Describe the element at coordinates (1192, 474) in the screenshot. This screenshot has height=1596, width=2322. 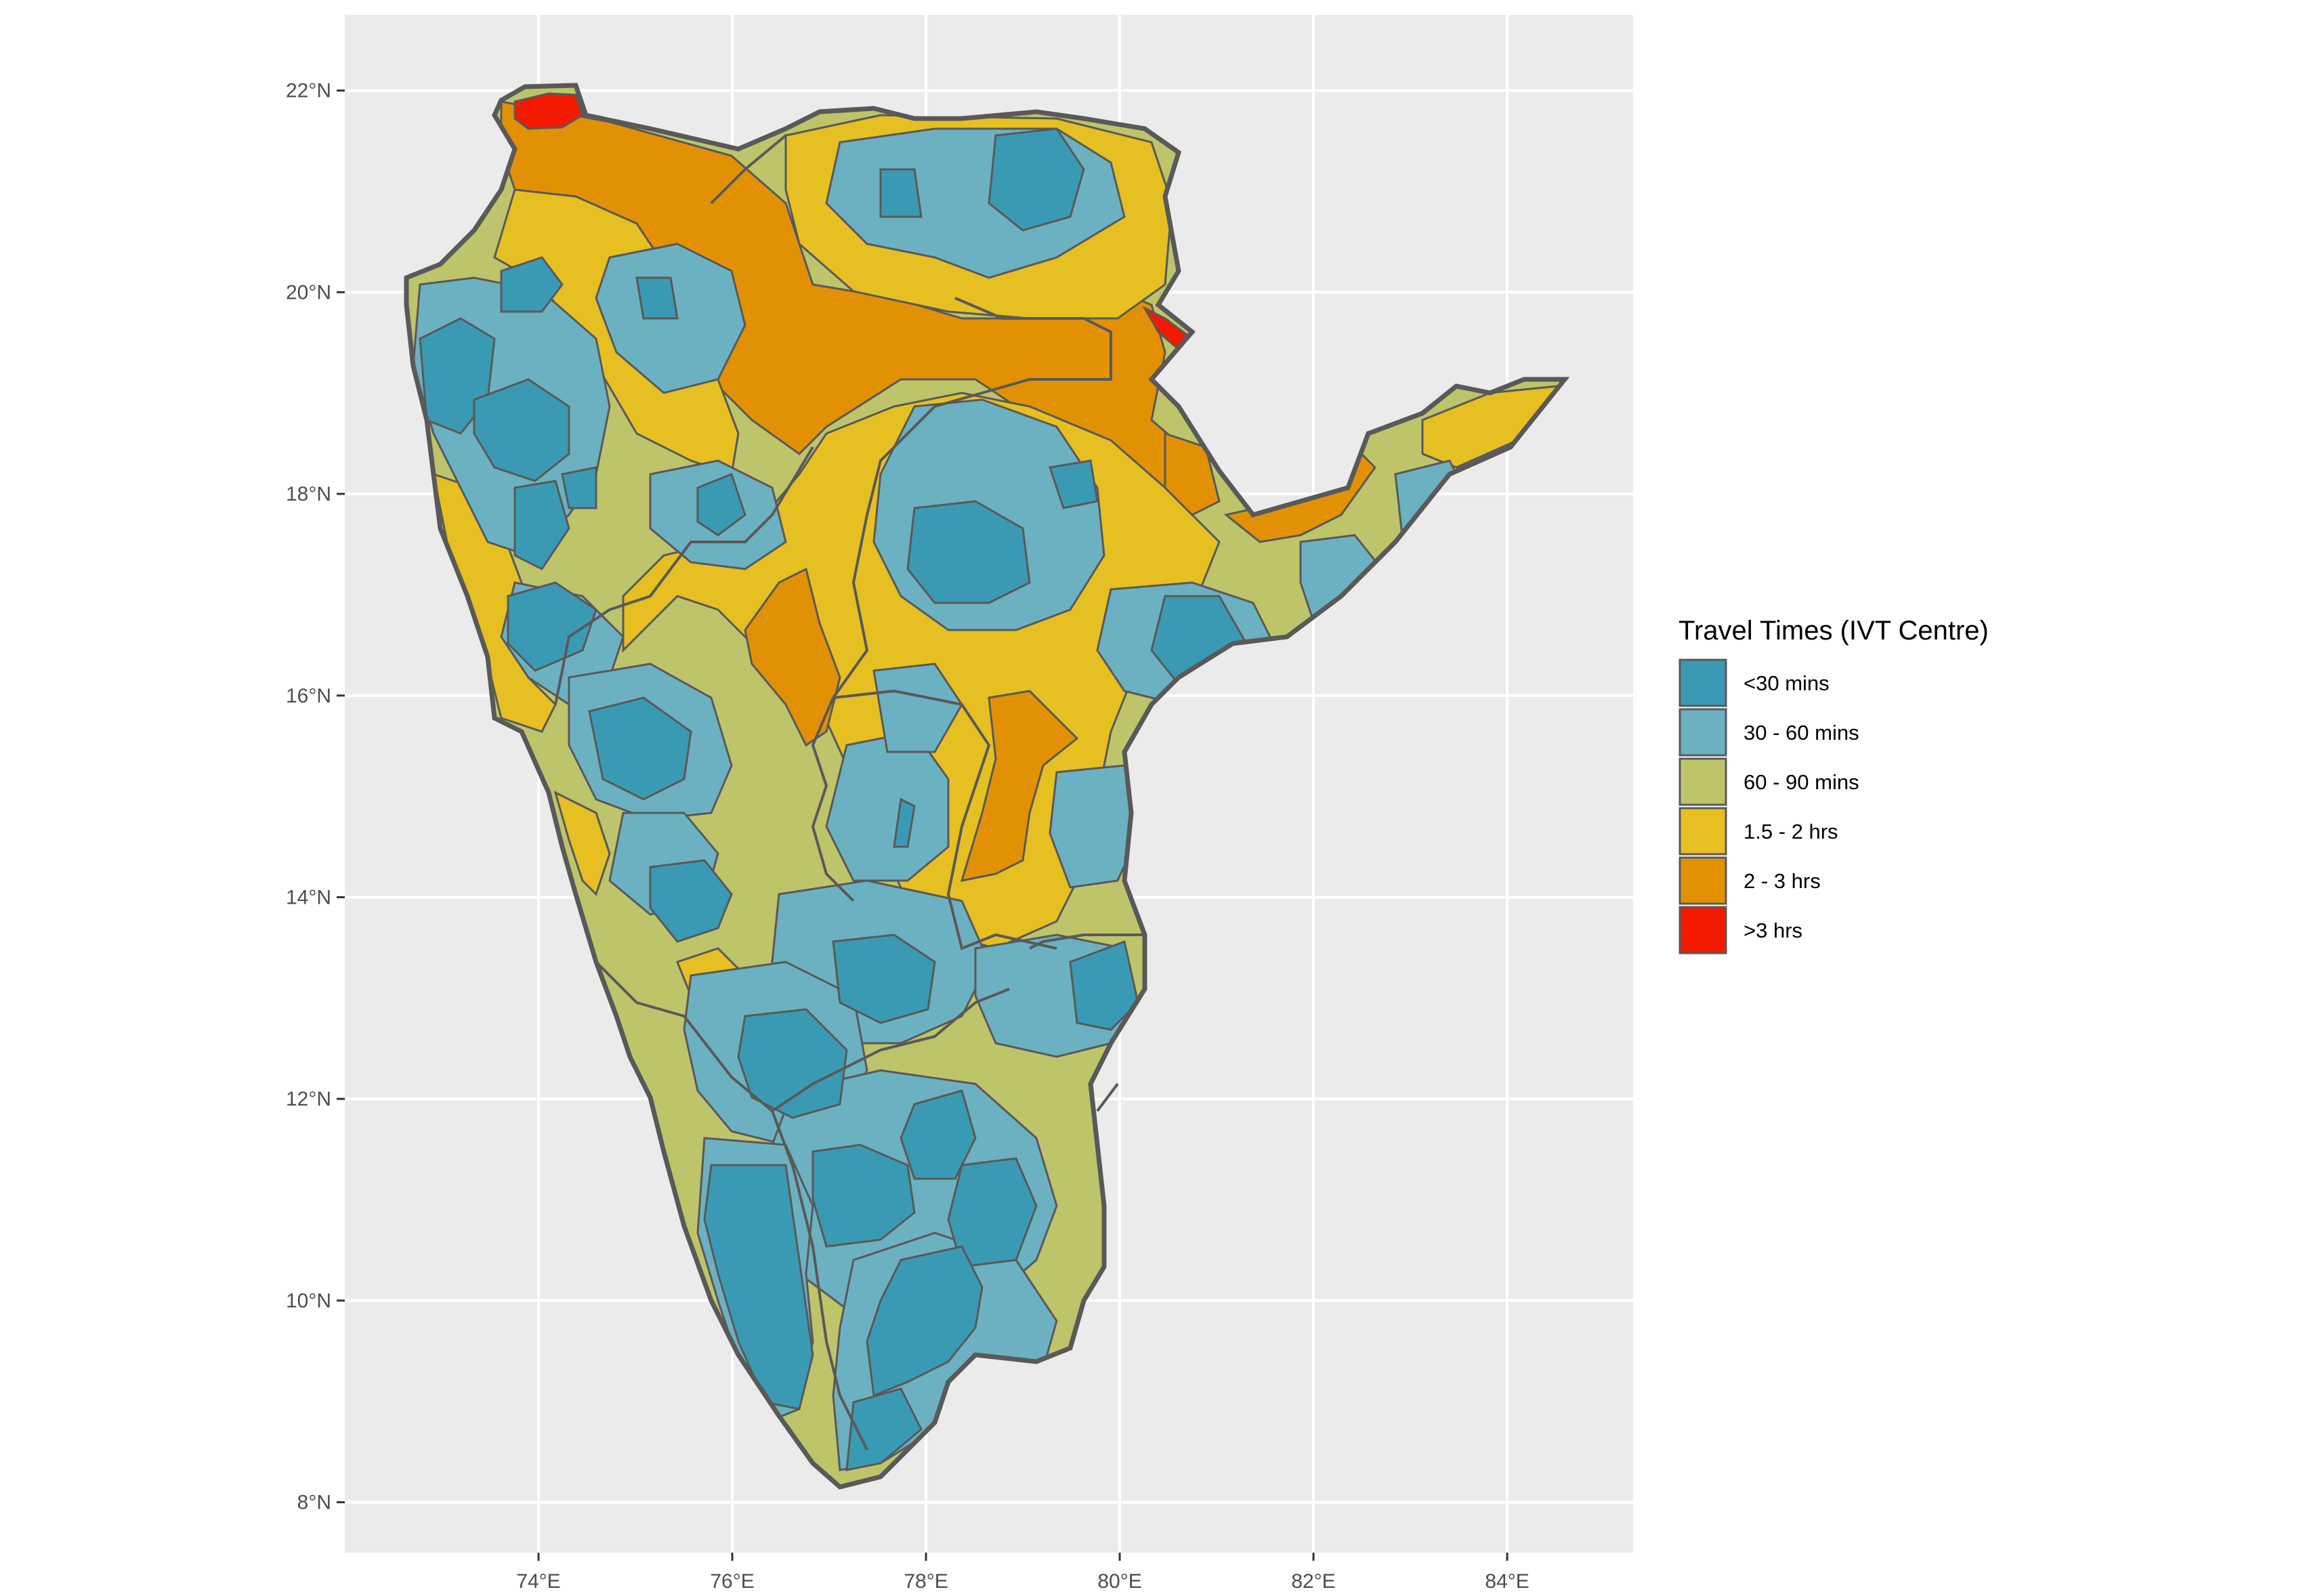
I see `zone-2-3hrs-east-coast` at that location.